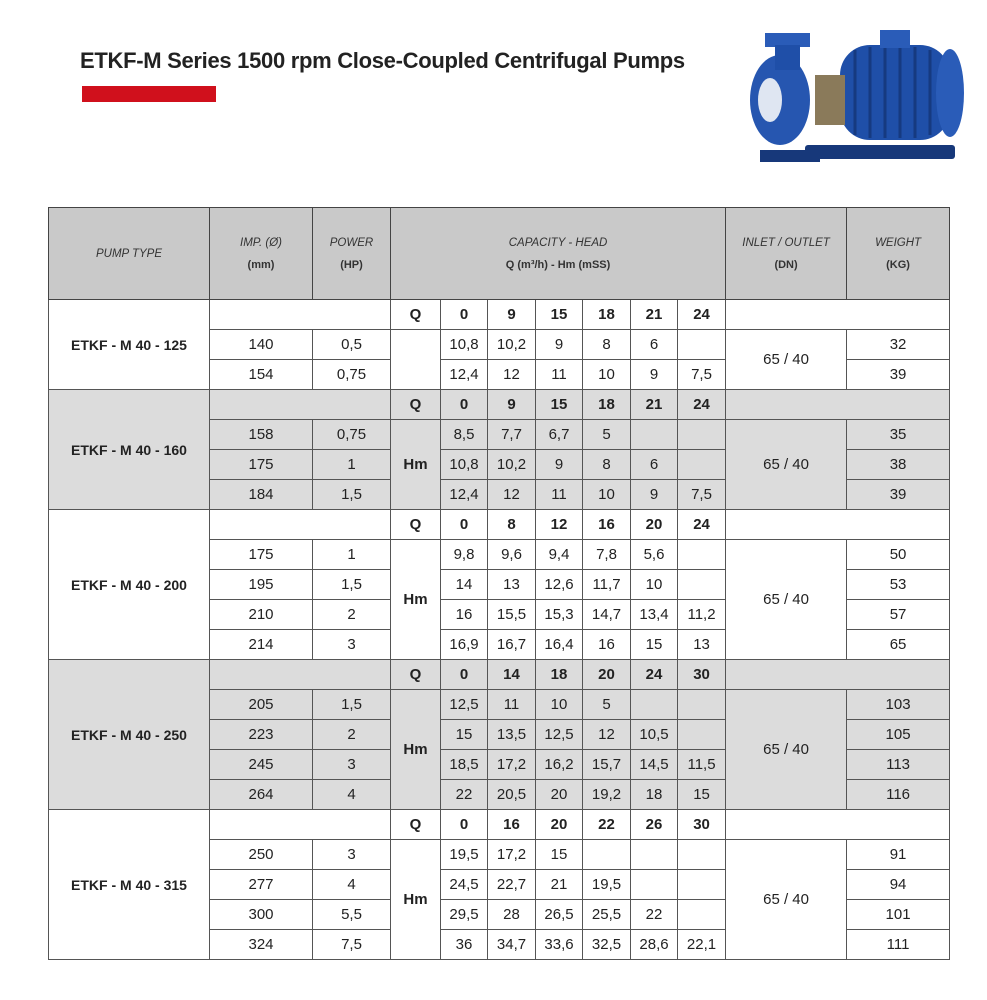  What do you see at coordinates (500, 764) in the screenshot?
I see `table-row: 245 3 18,5 17,2 16,2 15,7 14,5 11,5 113` at bounding box center [500, 764].